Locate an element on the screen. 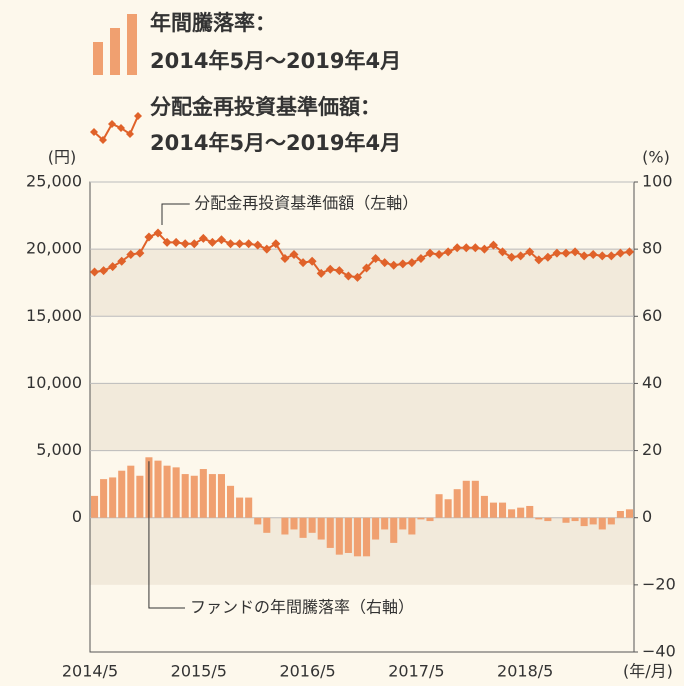  y2-axis-label: (%) is located at coordinates (656, 157).